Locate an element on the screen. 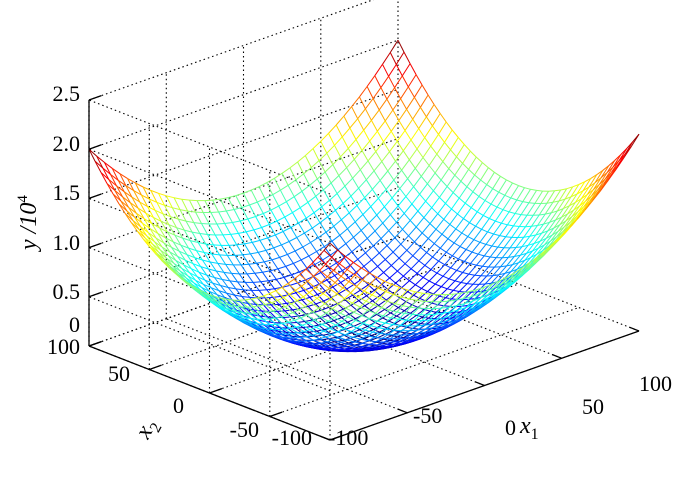  y-tick-mark is located at coordinates (95, 98).